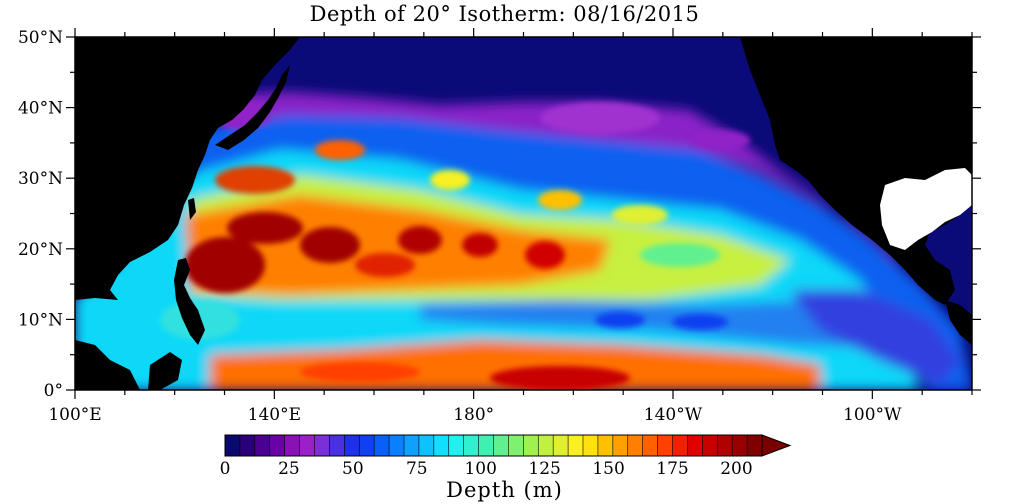 The width and height of the screenshot is (1009, 504). I want to click on land-taiwan, so click(192, 209).